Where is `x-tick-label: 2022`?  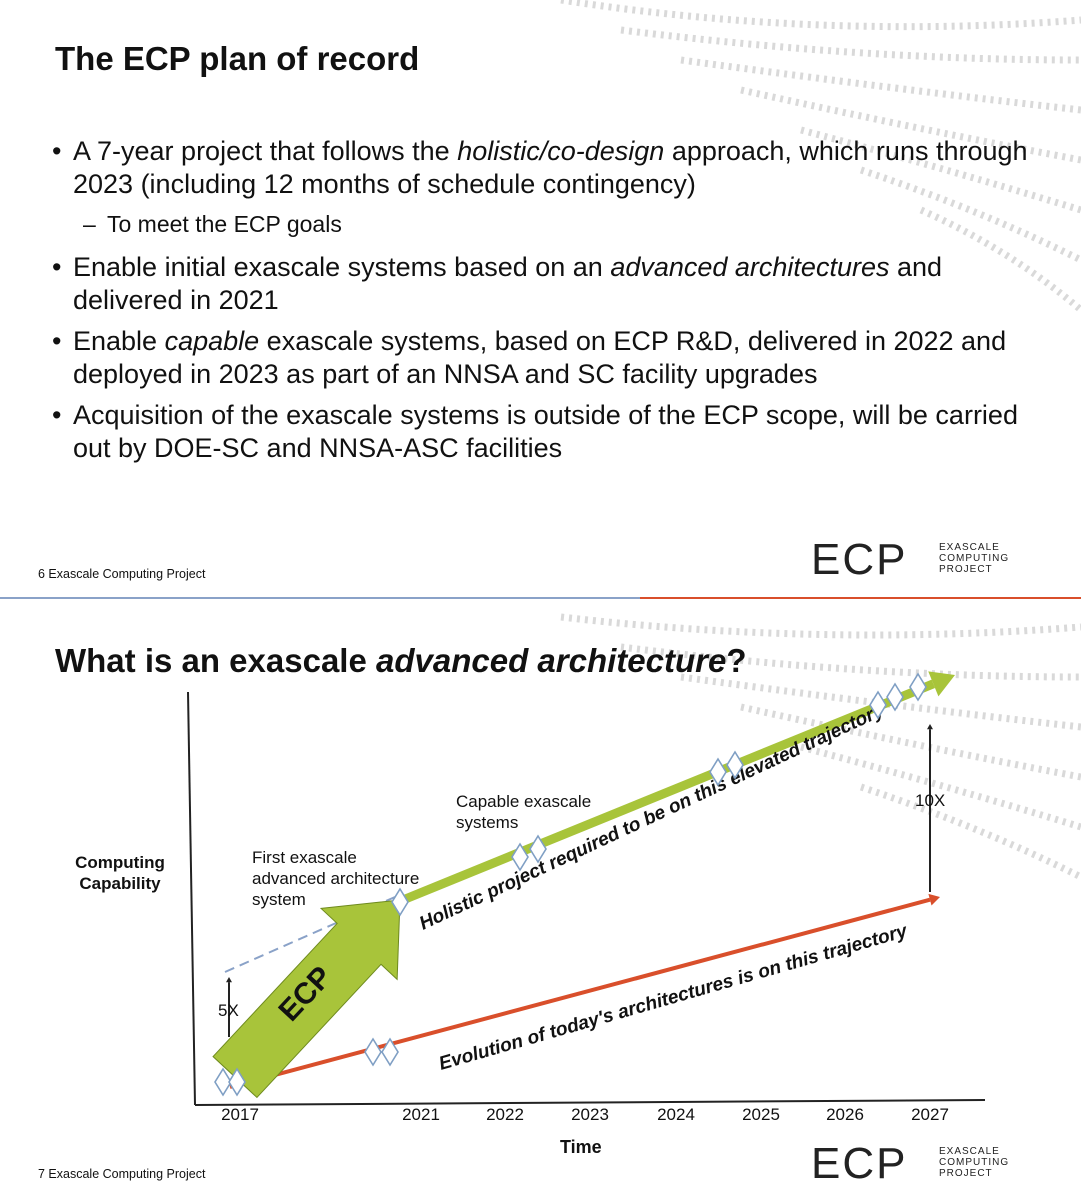 x-tick-label: 2022 is located at coordinates (505, 1114).